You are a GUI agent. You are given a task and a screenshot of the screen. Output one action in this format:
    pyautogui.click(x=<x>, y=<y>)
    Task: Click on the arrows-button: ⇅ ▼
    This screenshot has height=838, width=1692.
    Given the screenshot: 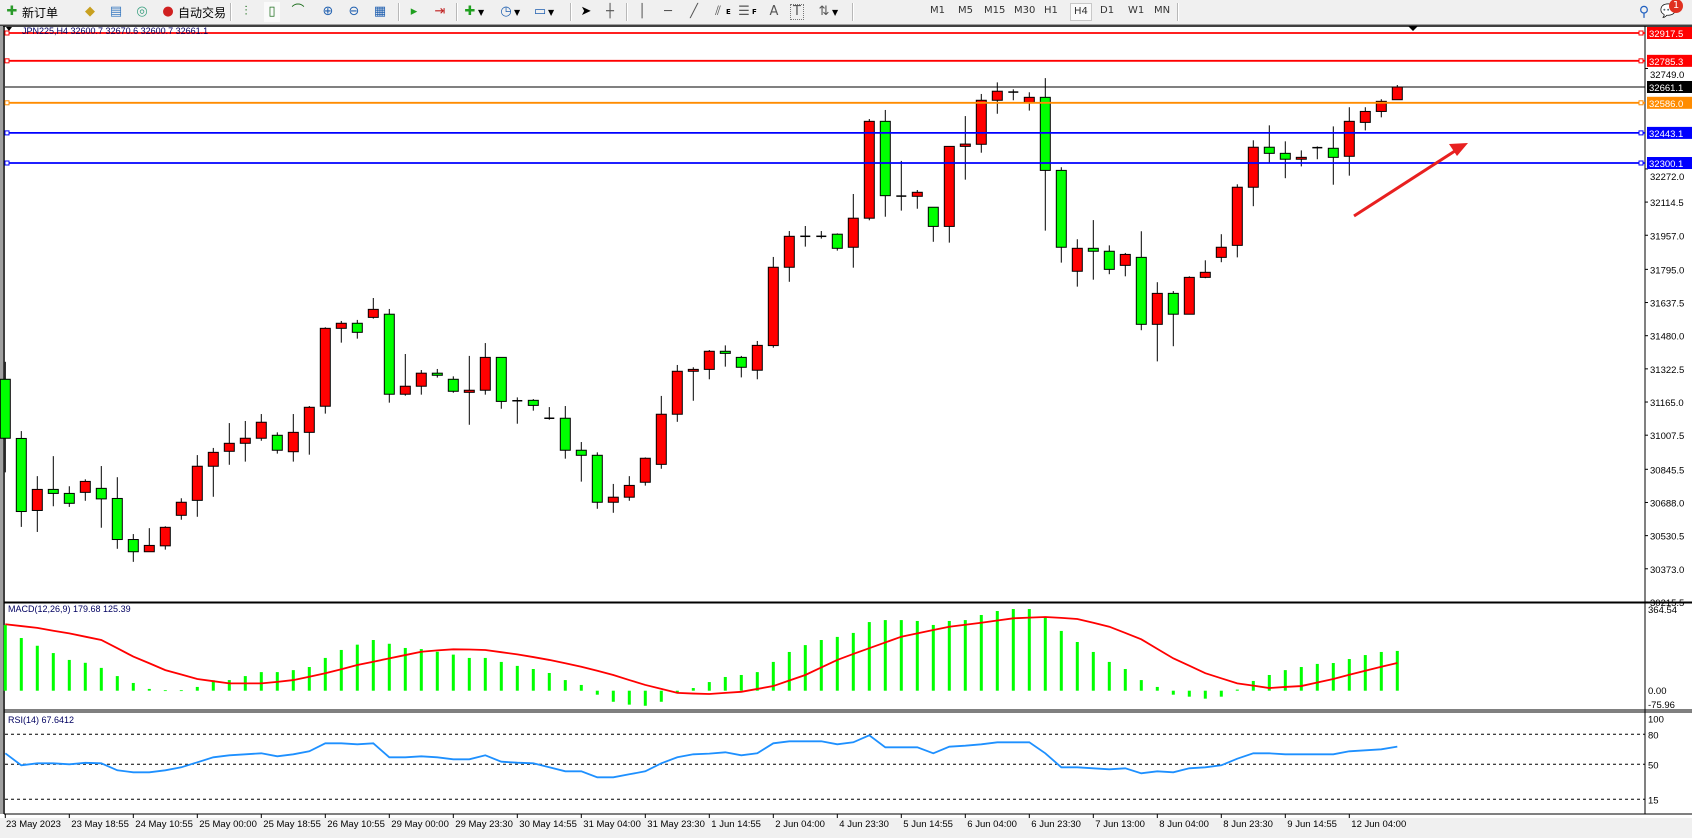 What is the action you would take?
    pyautogui.click(x=827, y=12)
    